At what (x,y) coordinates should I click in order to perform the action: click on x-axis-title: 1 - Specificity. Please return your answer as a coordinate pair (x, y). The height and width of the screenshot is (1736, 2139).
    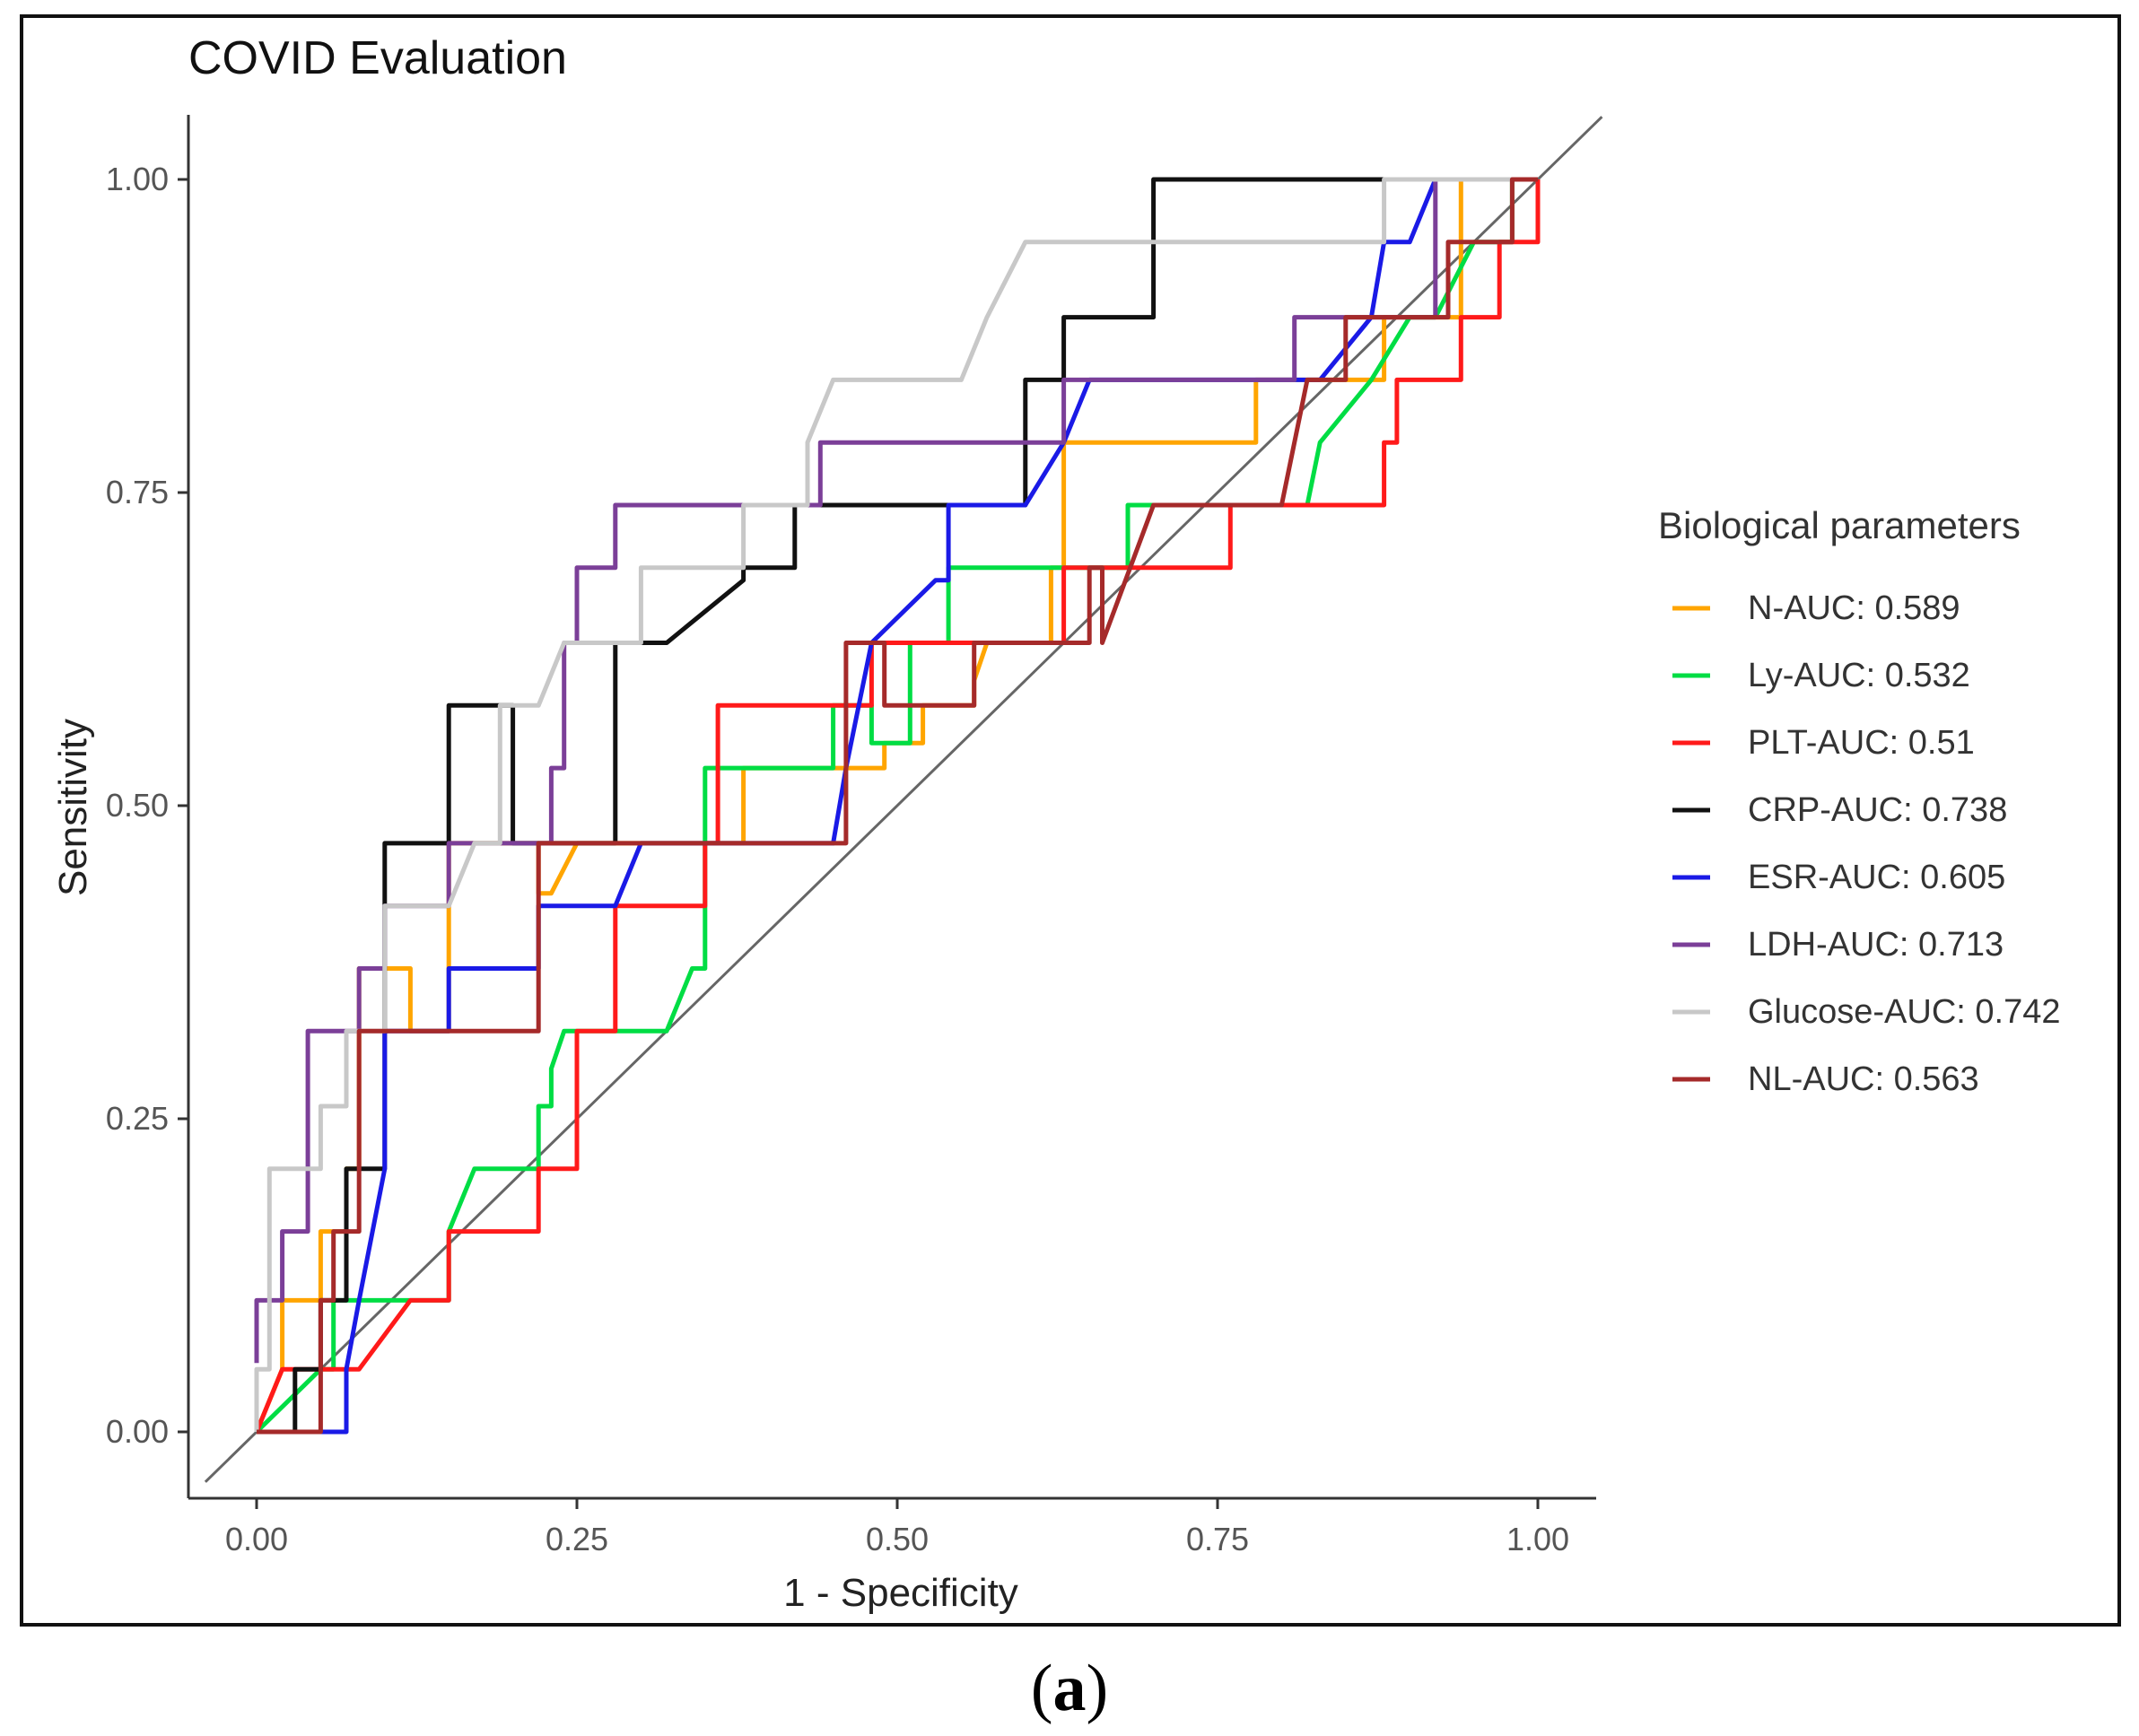
    Looking at the image, I should click on (900, 1593).